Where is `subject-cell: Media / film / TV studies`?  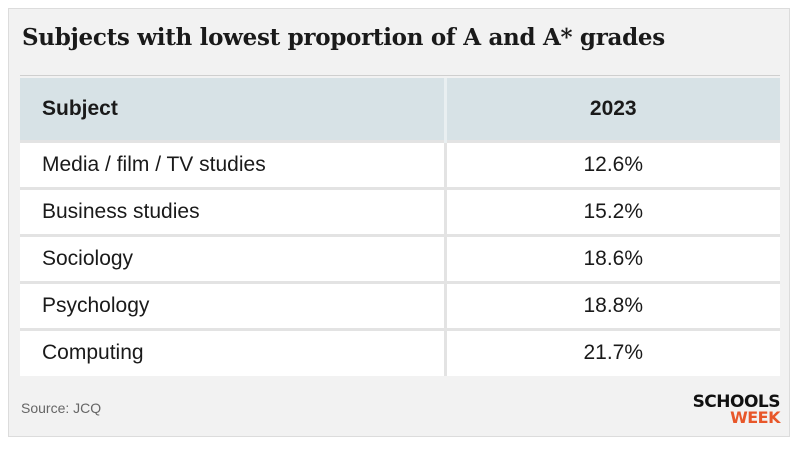 subject-cell: Media / film / TV studies is located at coordinates (233, 163).